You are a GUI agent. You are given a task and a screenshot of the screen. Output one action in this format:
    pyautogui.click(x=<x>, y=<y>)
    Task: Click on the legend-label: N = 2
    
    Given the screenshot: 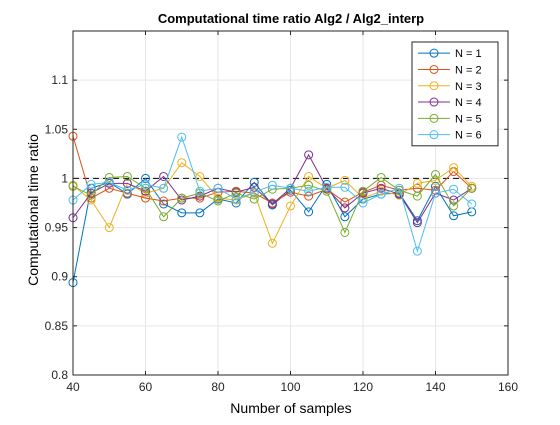 What is the action you would take?
    pyautogui.click(x=468, y=70)
    